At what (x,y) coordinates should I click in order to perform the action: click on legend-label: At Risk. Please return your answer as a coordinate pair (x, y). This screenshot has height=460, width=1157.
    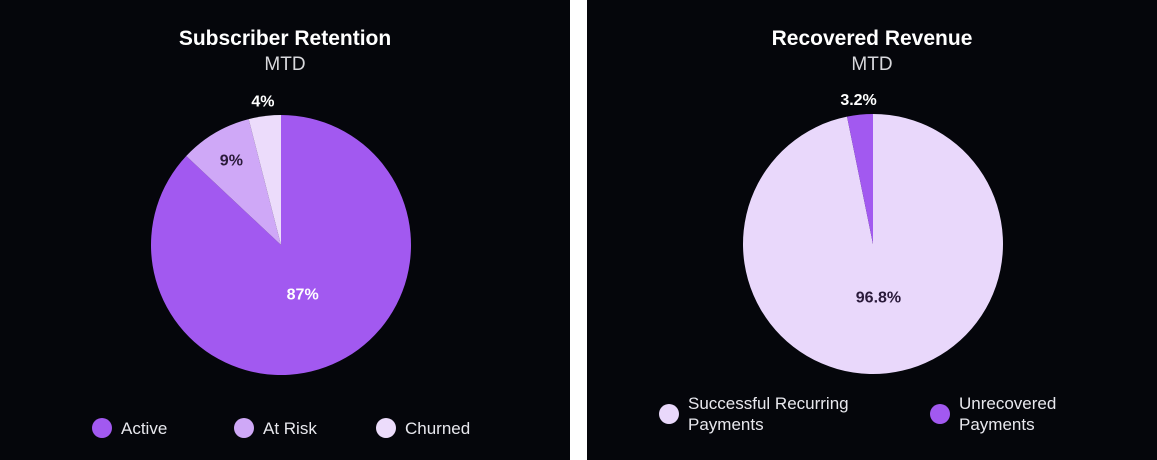
    Looking at the image, I should click on (290, 428).